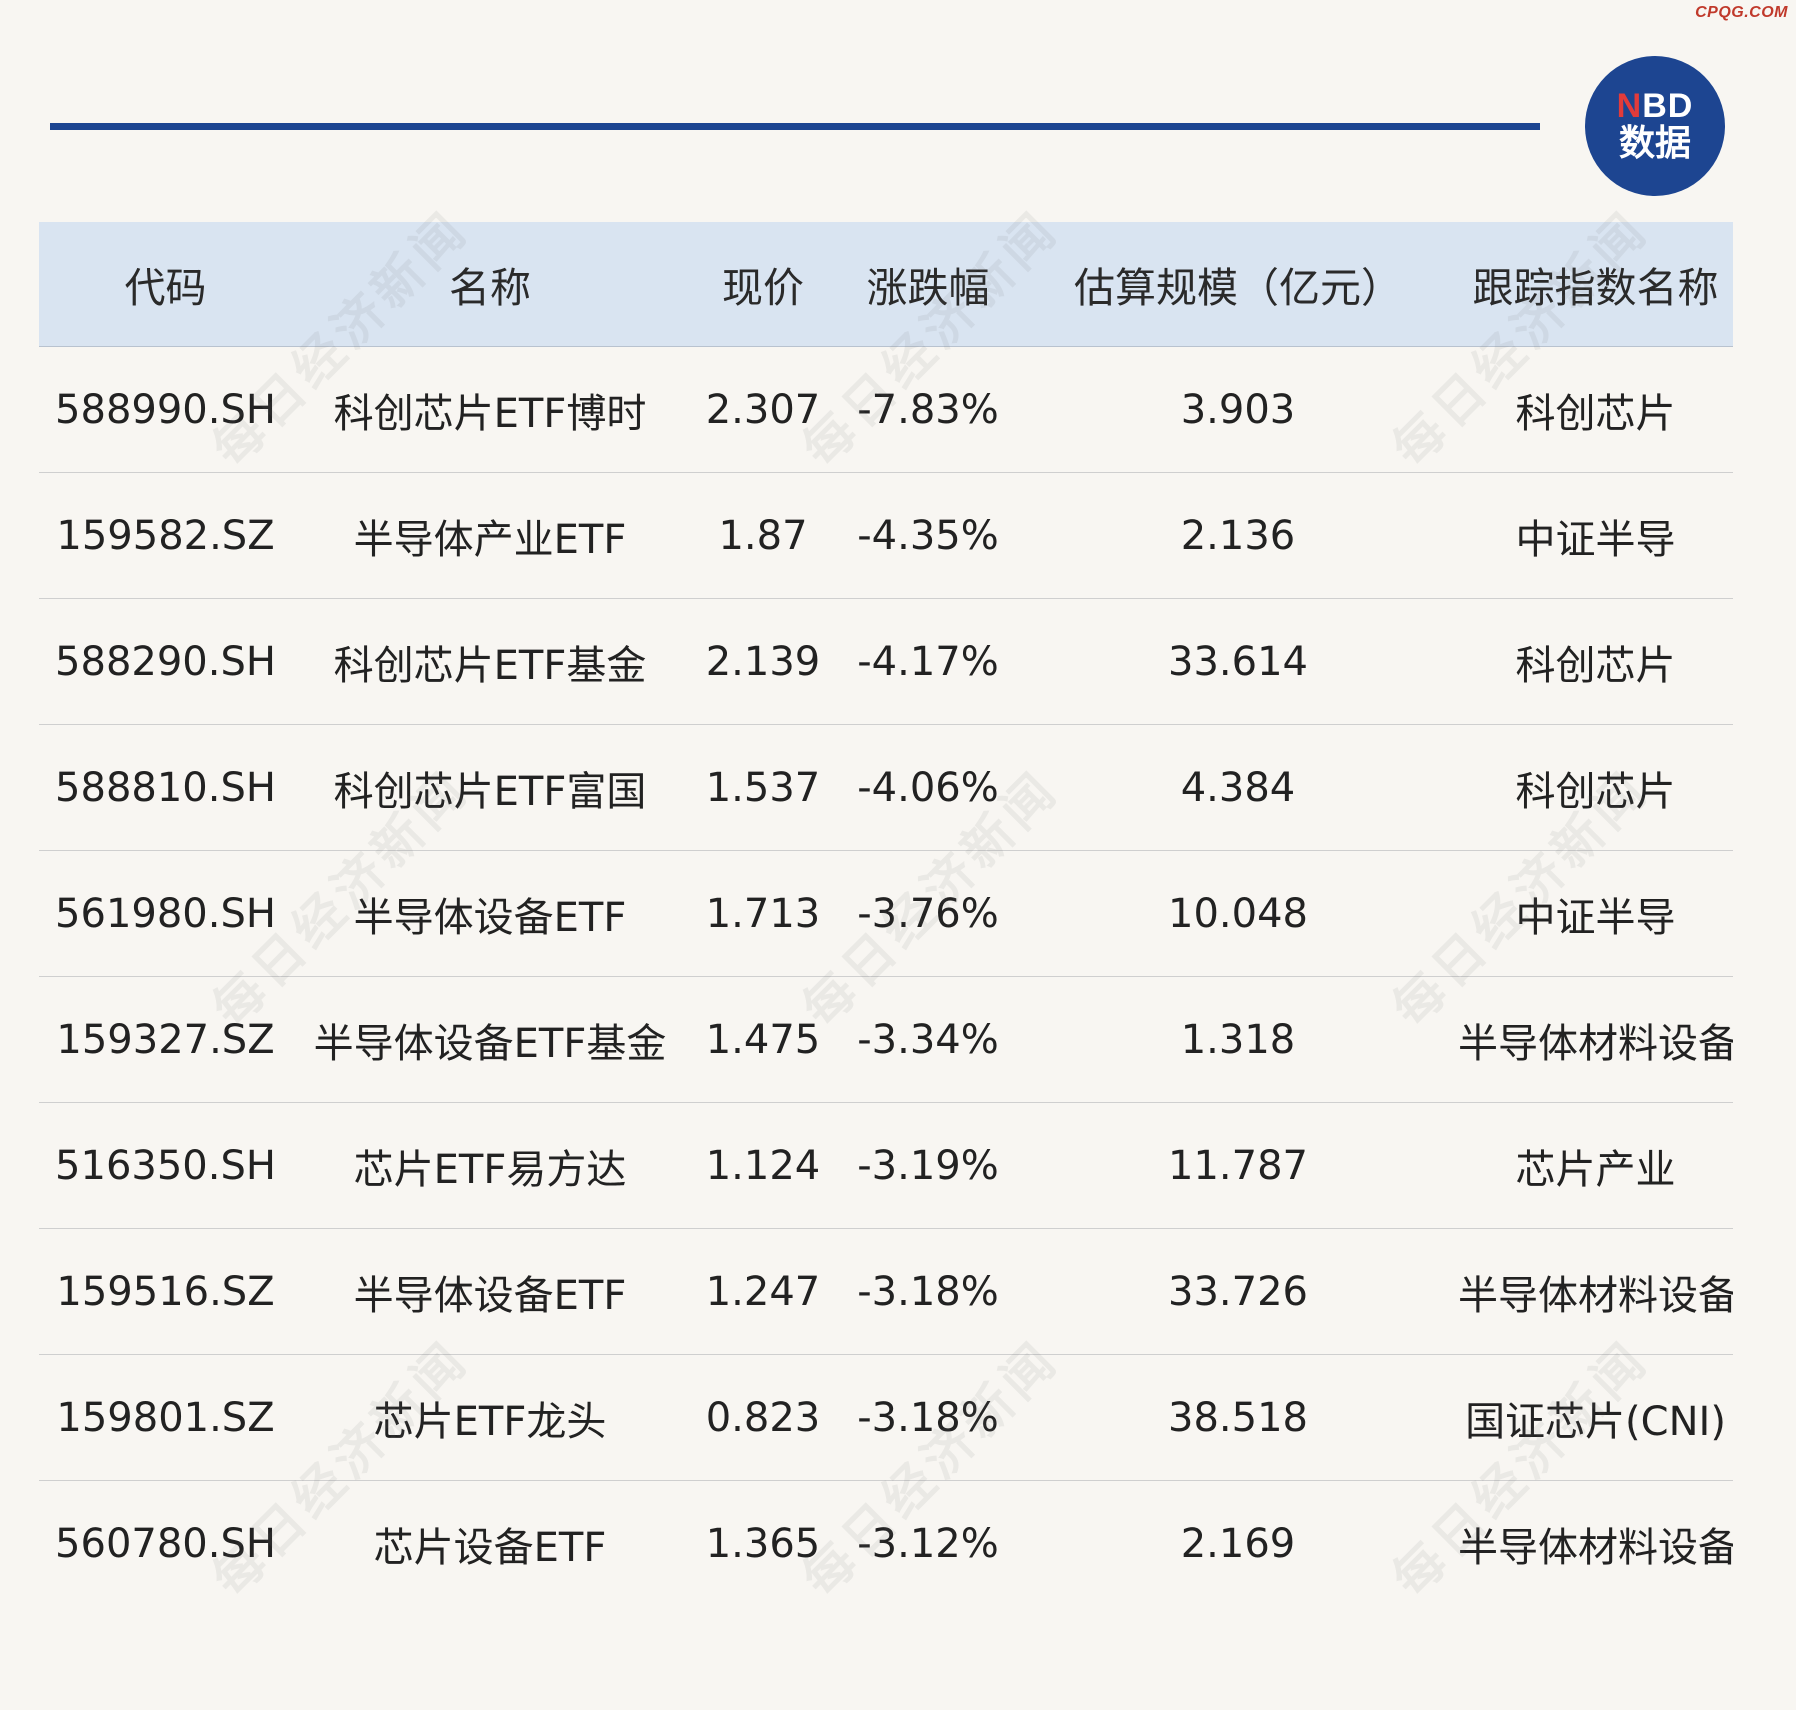  I want to click on header-size: 估算规模（亿元）, so click(1238, 288).